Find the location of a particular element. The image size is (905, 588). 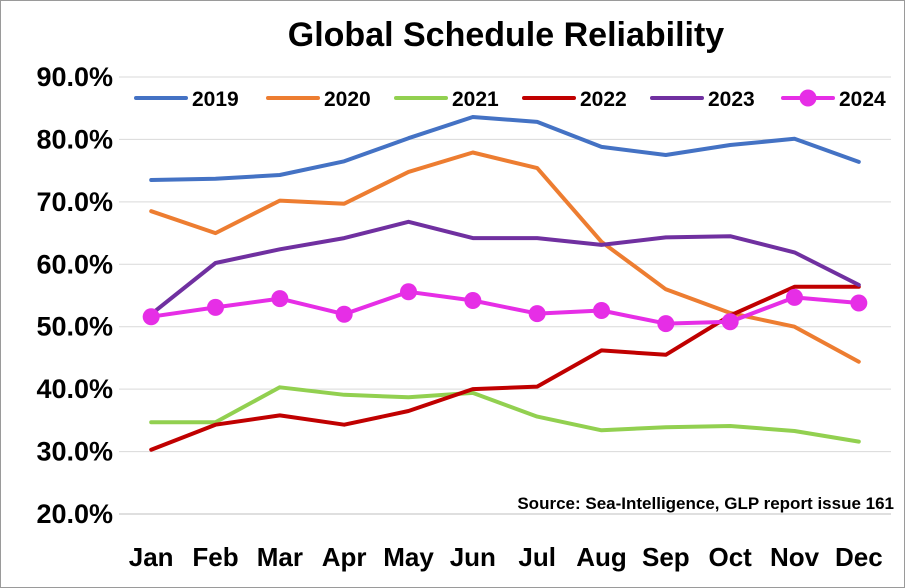

y-axis-ticks: 20.0% 30.0% 40.0% 50.0% 60.0% 70.0% 80.0% 90.0% is located at coordinates (74, 295).